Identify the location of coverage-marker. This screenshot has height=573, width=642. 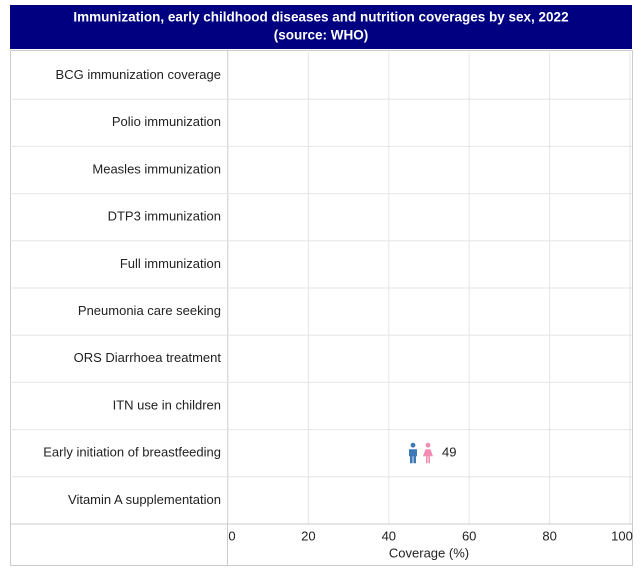
(420, 453).